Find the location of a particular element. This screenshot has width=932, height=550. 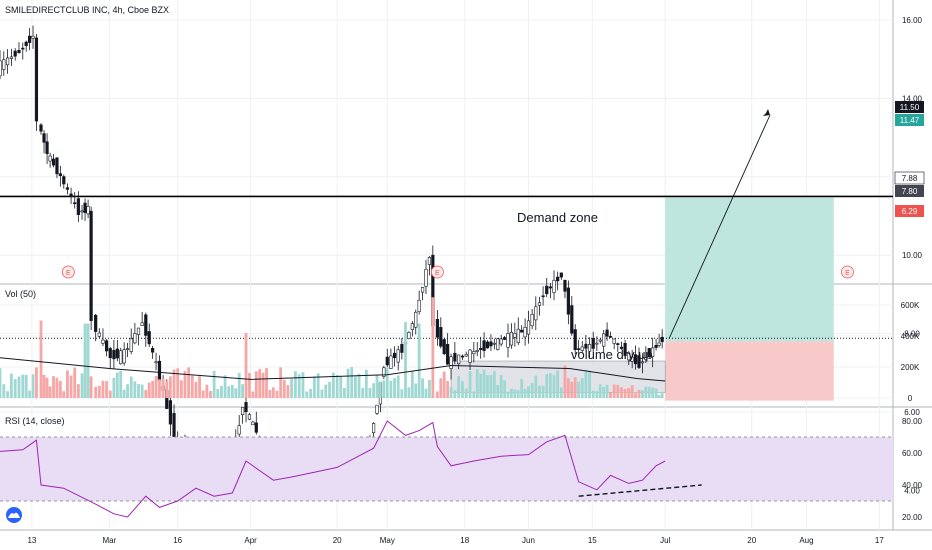

tradingview-logo-icon is located at coordinates (14, 515).